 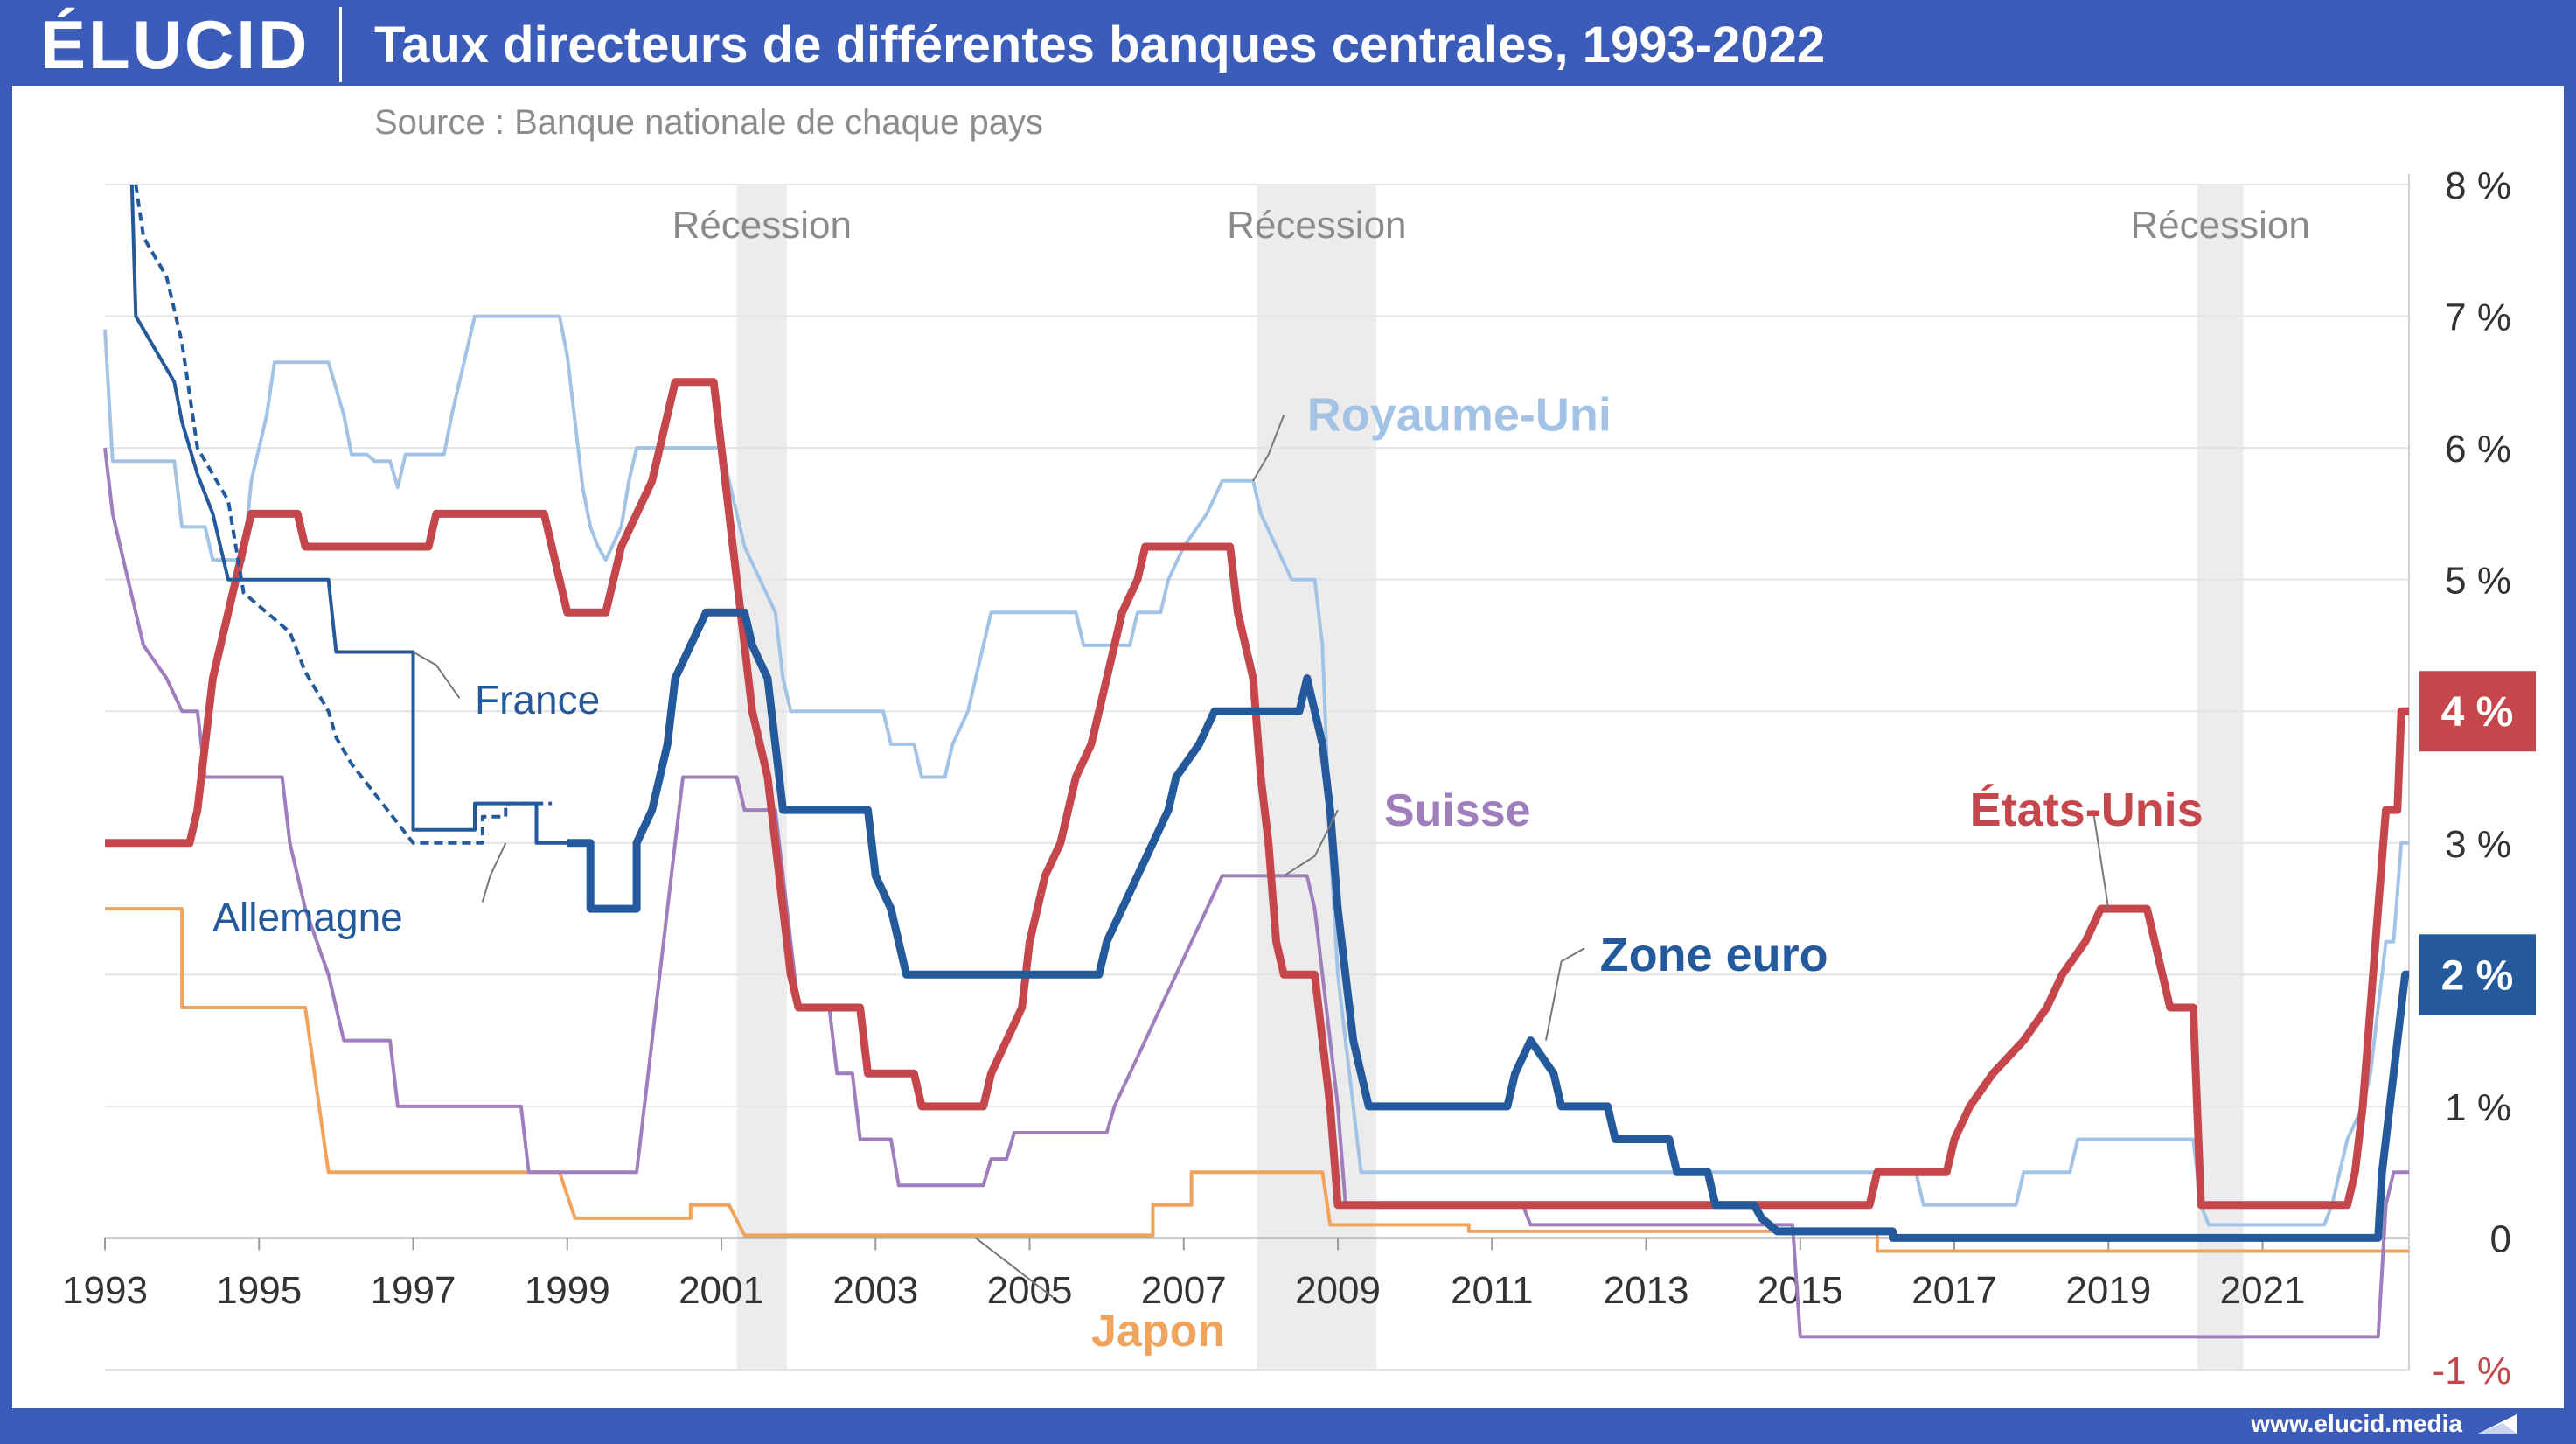 What do you see at coordinates (2478, 844) in the screenshot?
I see `y-tick-label: 3 %` at bounding box center [2478, 844].